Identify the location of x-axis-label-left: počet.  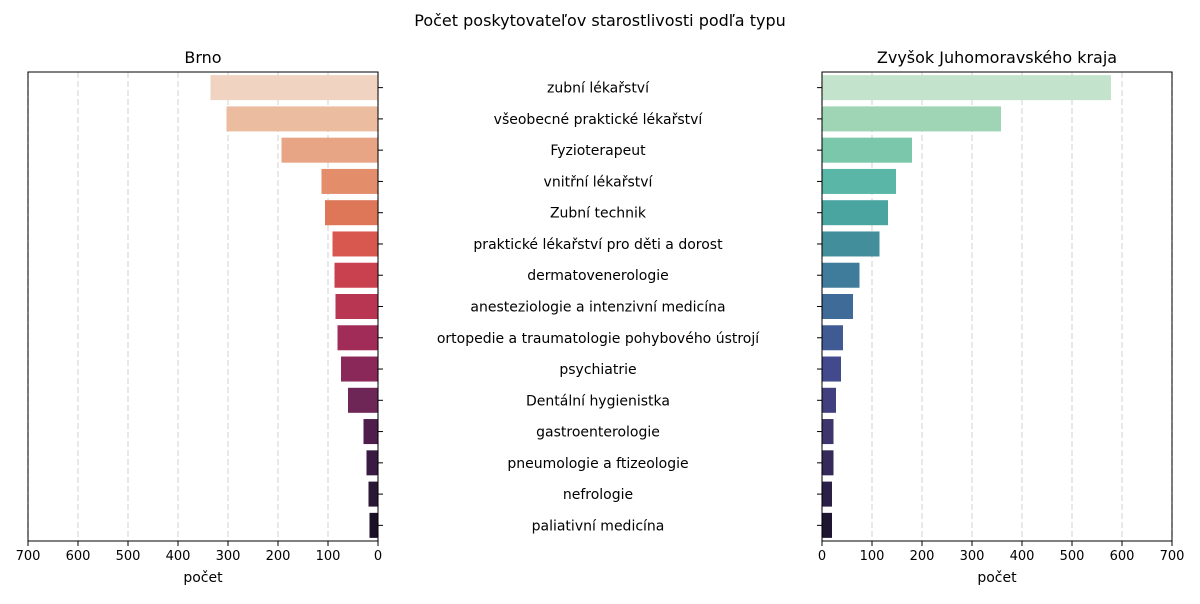
(203, 578).